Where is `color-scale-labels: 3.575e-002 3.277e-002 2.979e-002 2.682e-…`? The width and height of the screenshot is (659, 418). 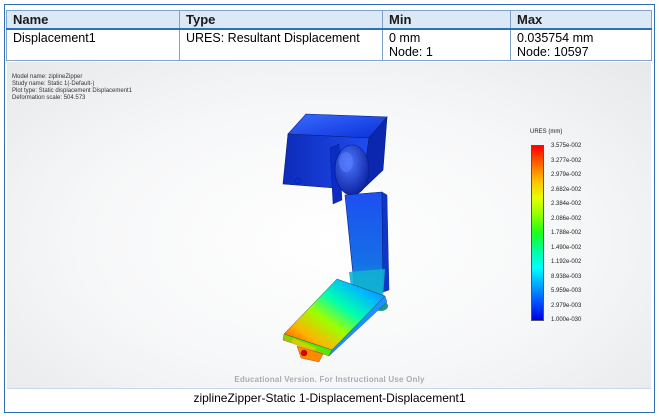 color-scale-labels: 3.575e-002 3.277e-002 2.979e-002 2.682e-… is located at coordinates (581, 233).